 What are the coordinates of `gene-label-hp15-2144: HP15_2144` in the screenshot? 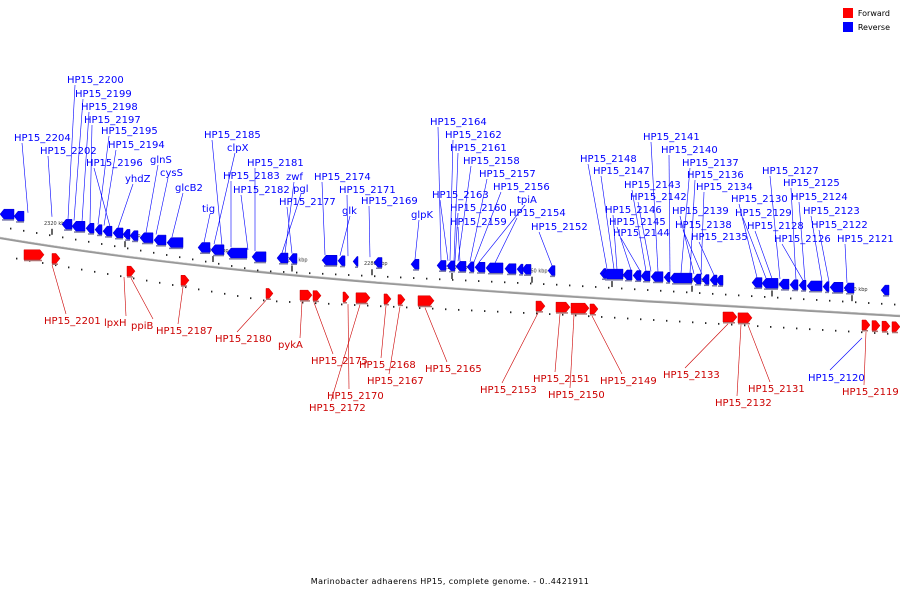 It's located at (641, 233).